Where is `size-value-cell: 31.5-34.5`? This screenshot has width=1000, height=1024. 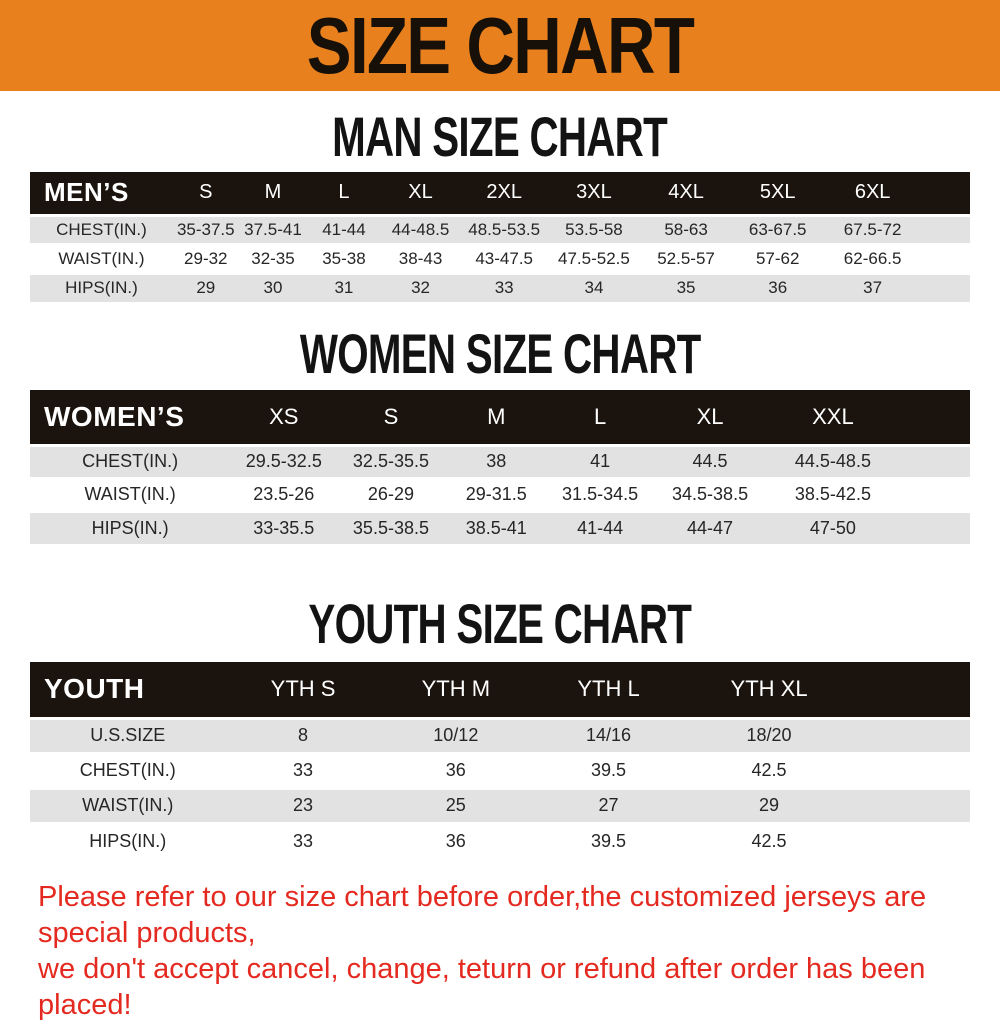
size-value-cell: 31.5-34.5 is located at coordinates (600, 494).